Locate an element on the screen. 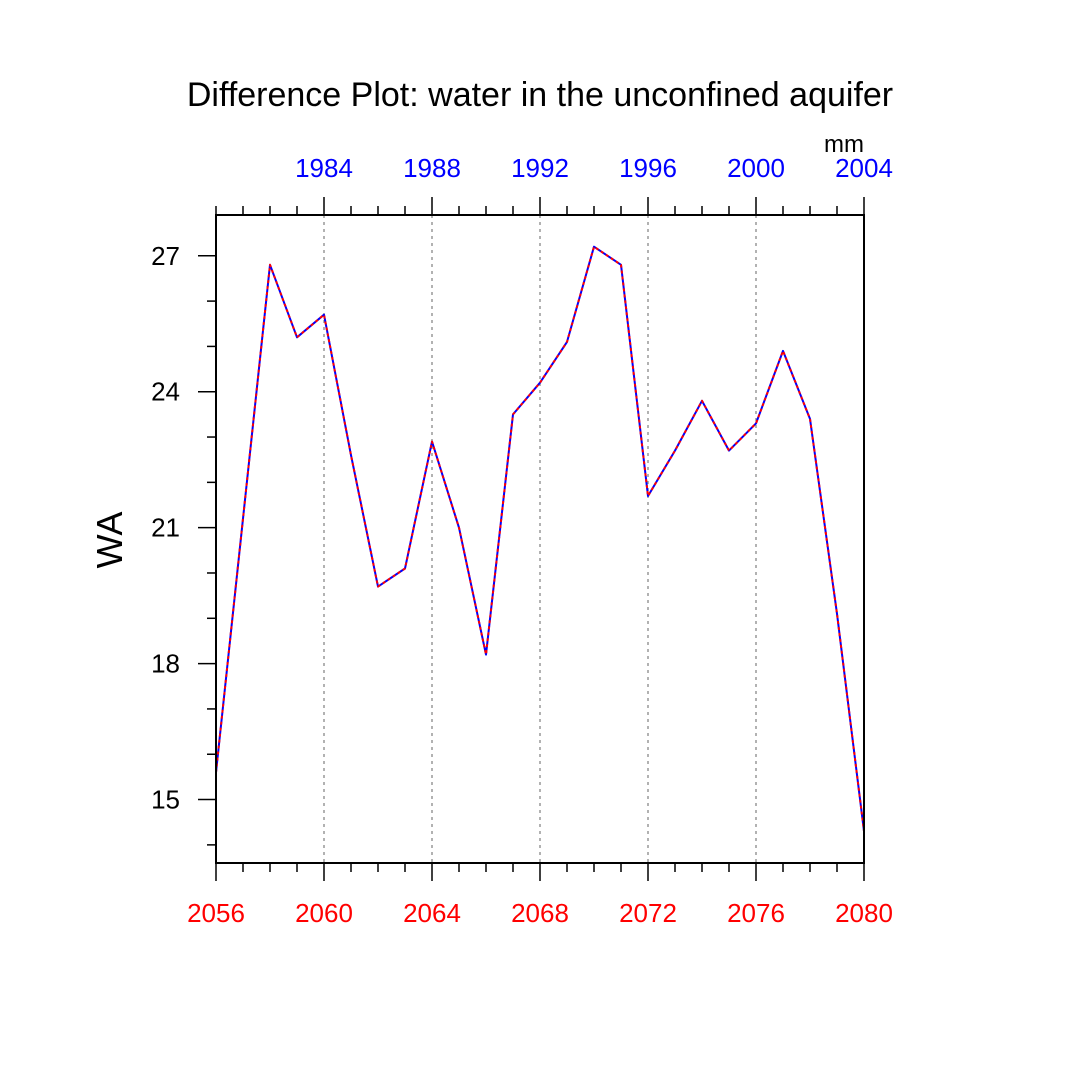 The height and width of the screenshot is (1080, 1080). y-tick-labels: 15 18 21 24 27 is located at coordinates (165, 528).